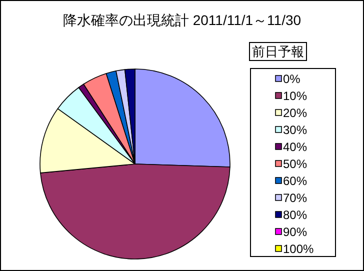 The height and width of the screenshot is (271, 364). I want to click on legend-label: 50%, so click(295, 164).